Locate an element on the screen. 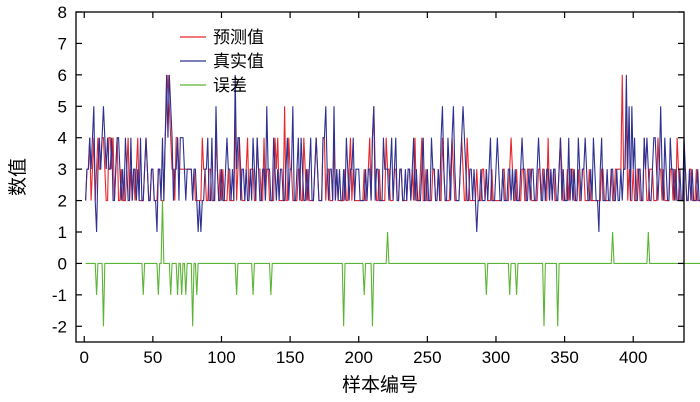  x-tick-label: 200 is located at coordinates (359, 357).